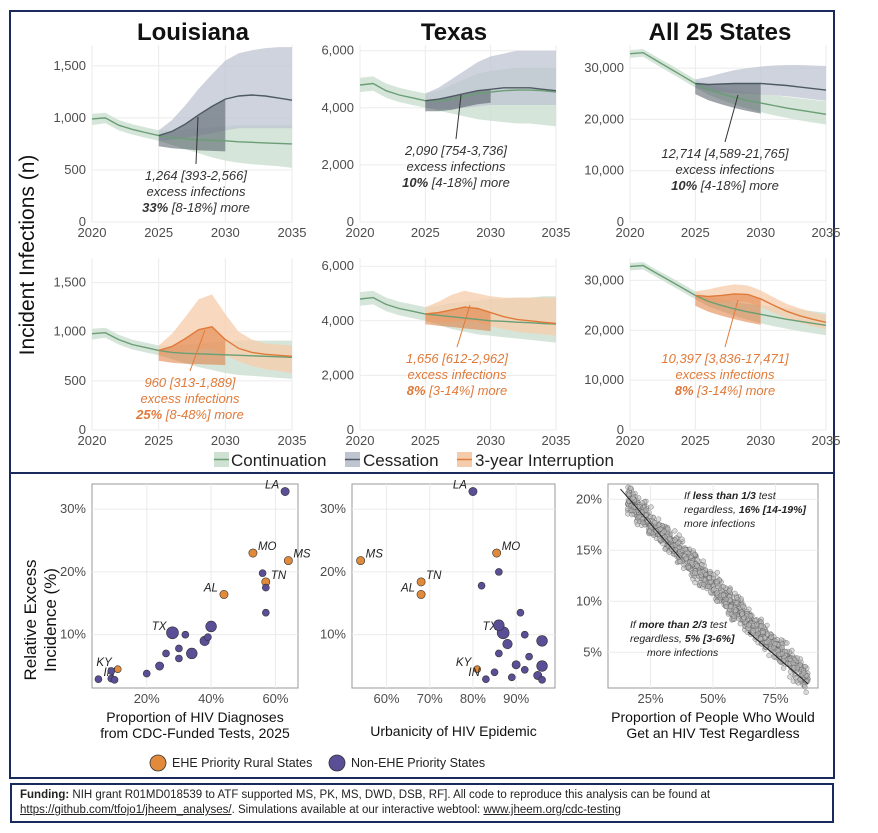 The image size is (878, 833). I want to click on excess-region-interruption, so click(728, 309).